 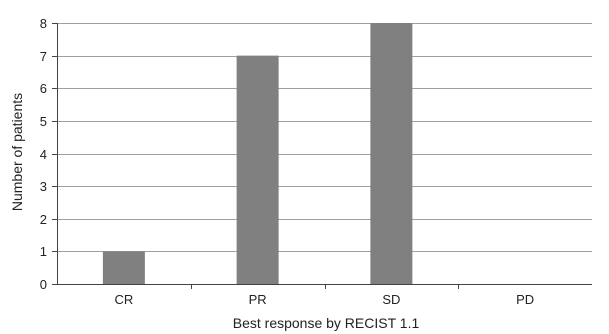 I want to click on y-axis-title: Number of patients, so click(x=17, y=152).